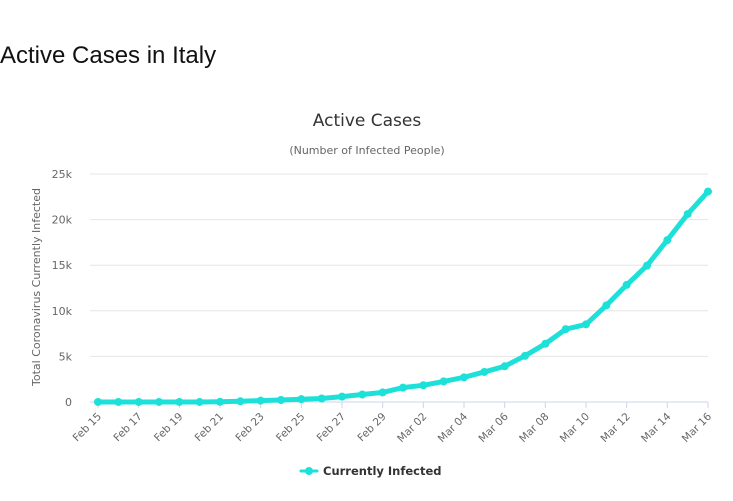  Describe the element at coordinates (453, 427) in the screenshot. I see `x-tick-label: Mar 04` at that location.